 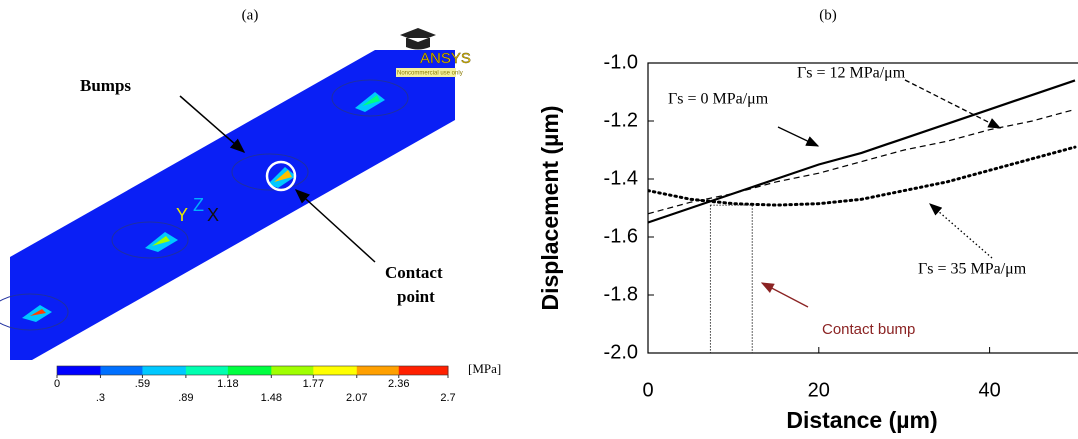 I want to click on y-tick-label: -1.8, so click(x=621, y=294).